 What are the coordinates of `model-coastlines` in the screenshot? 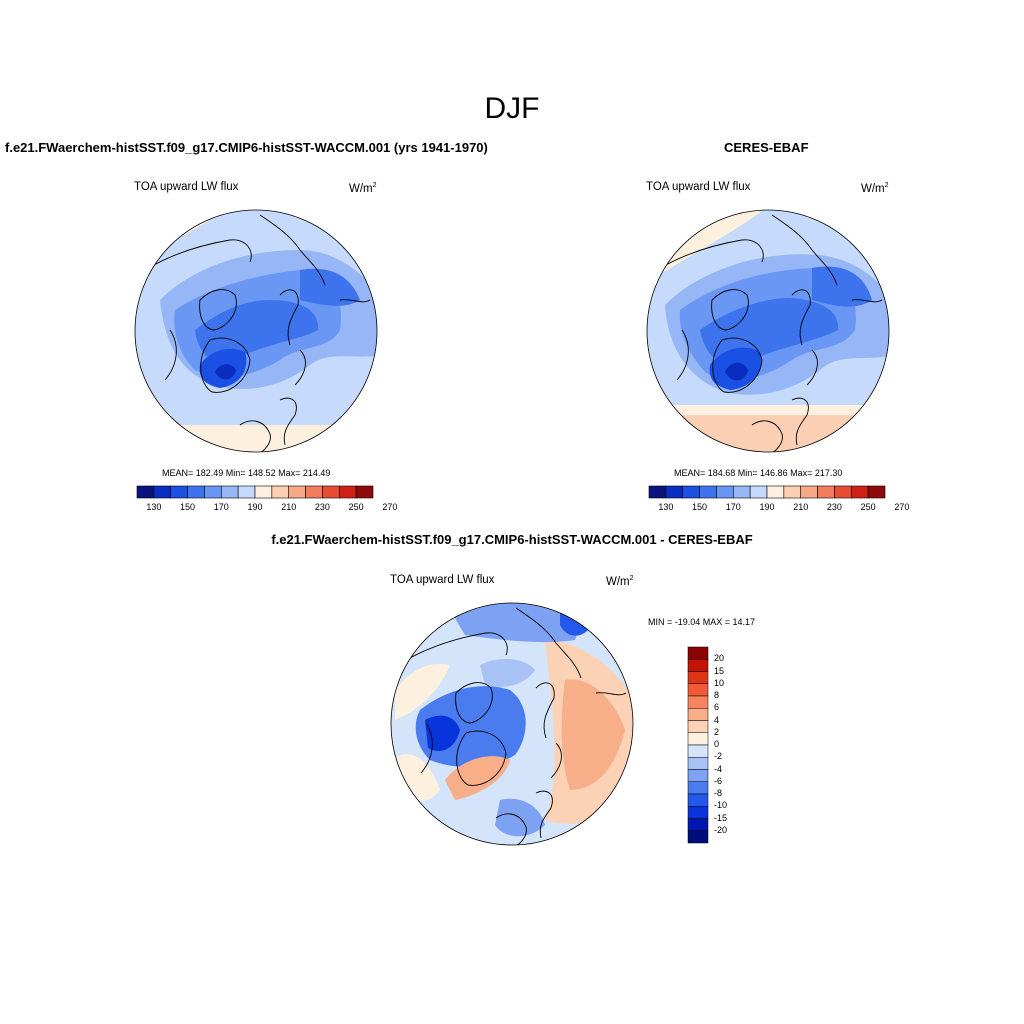 It's located at (257, 333).